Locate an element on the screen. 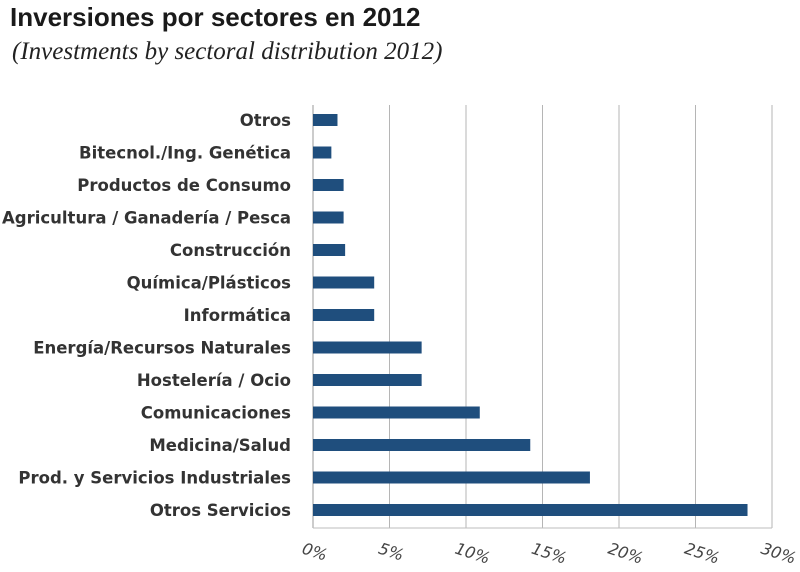 Image resolution: width=800 pixels, height=572 pixels. category-label: Construcción is located at coordinates (230, 250).